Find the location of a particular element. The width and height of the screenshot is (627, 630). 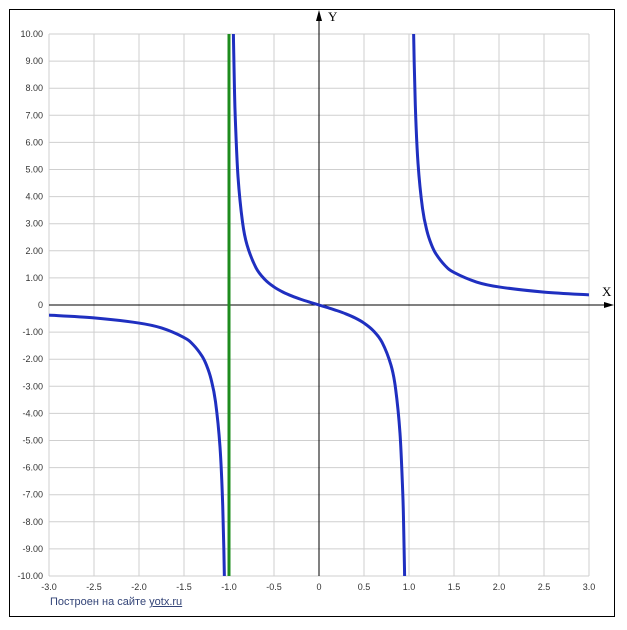

x-tick-label: 0 is located at coordinates (318, 587).